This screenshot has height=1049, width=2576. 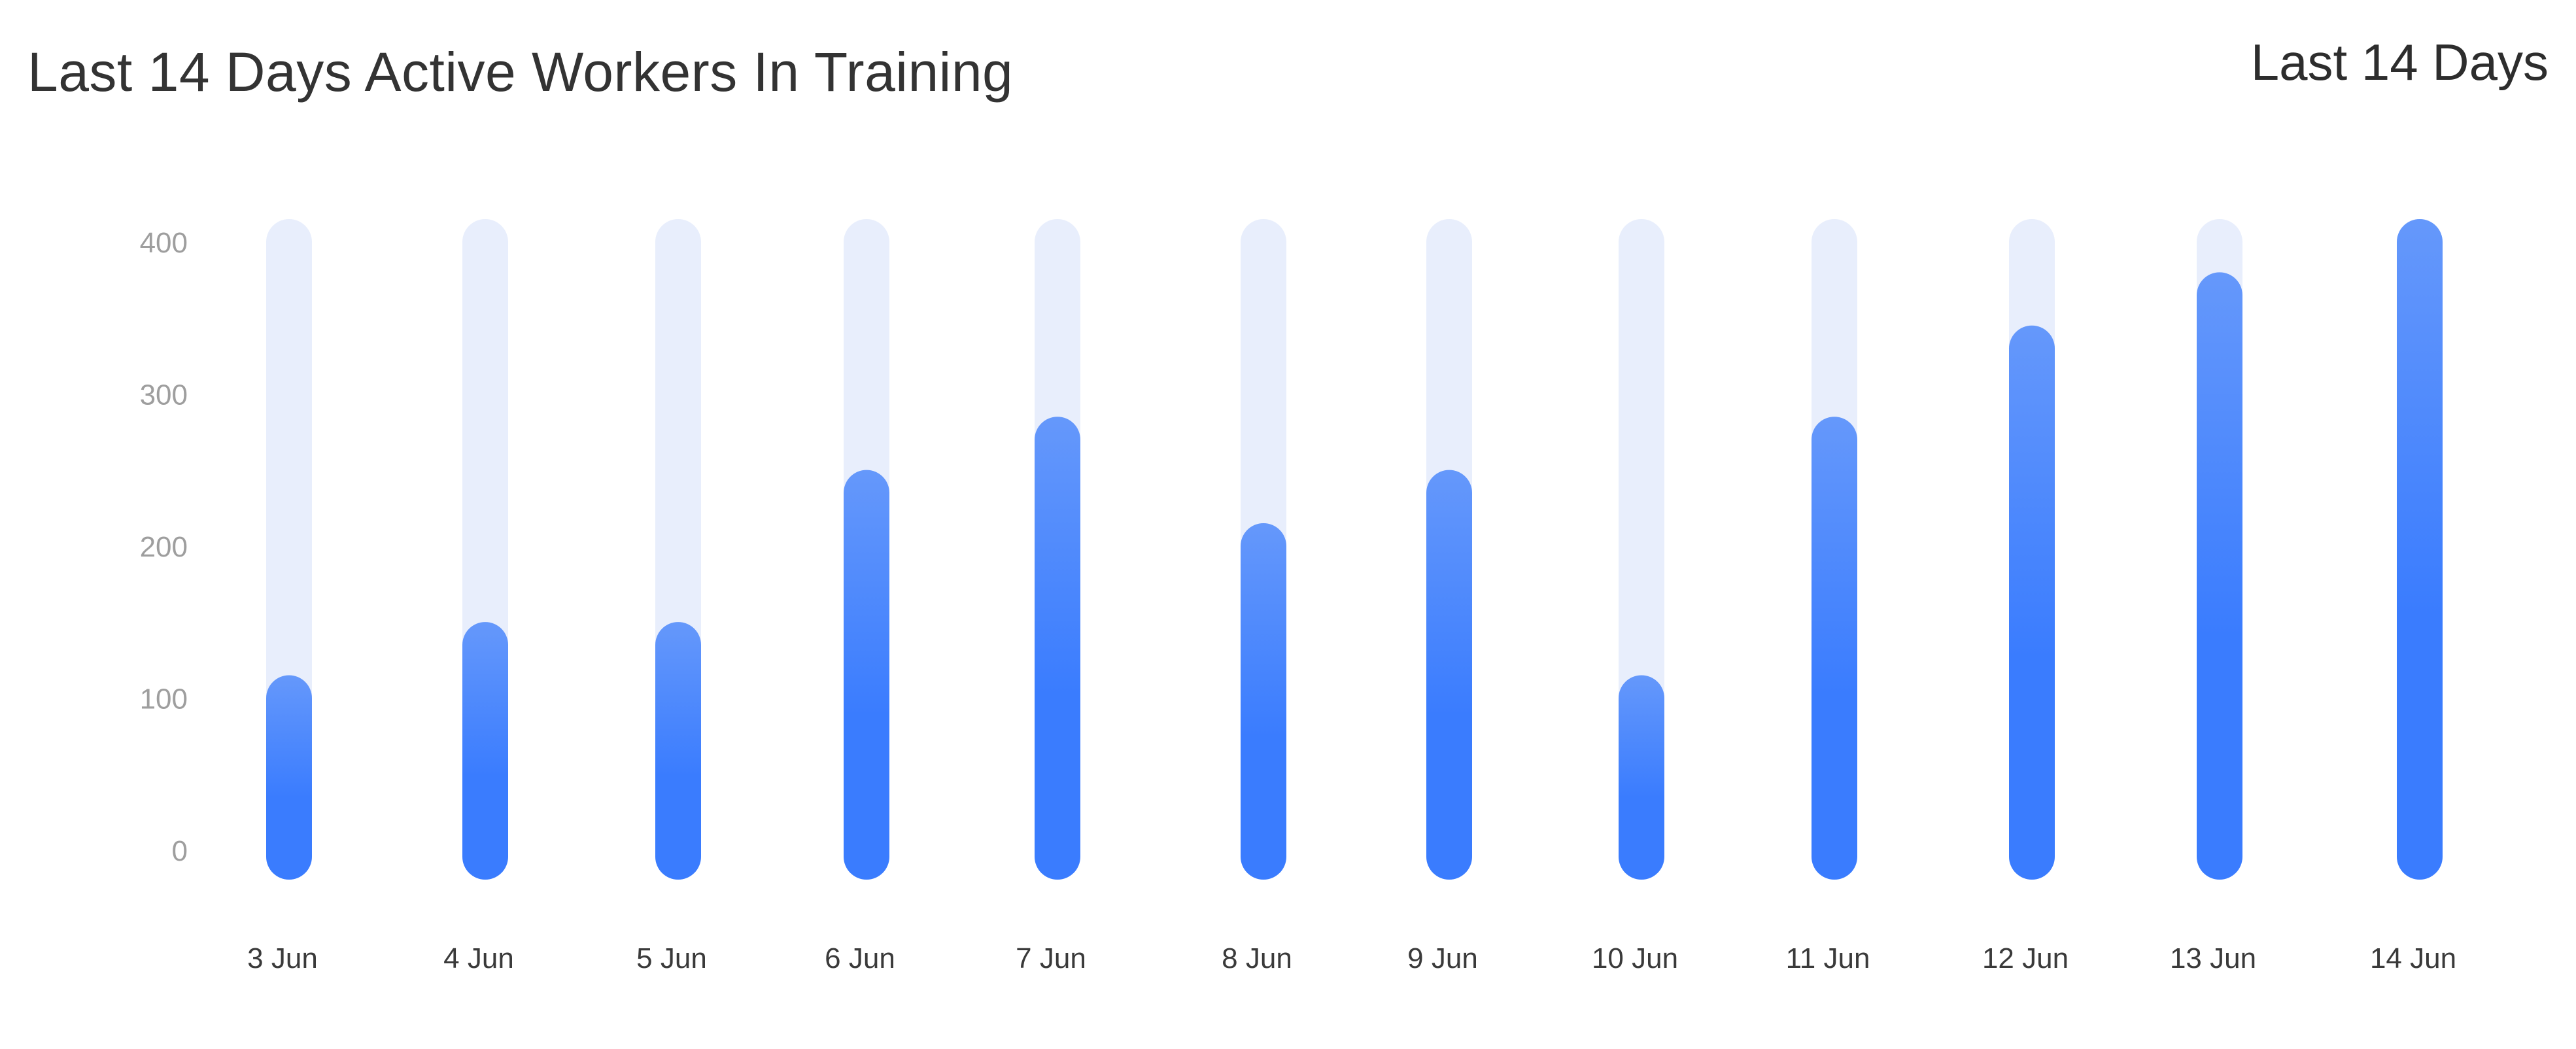 What do you see at coordinates (2213, 958) in the screenshot?
I see `x-tick-label: 13 Jun` at bounding box center [2213, 958].